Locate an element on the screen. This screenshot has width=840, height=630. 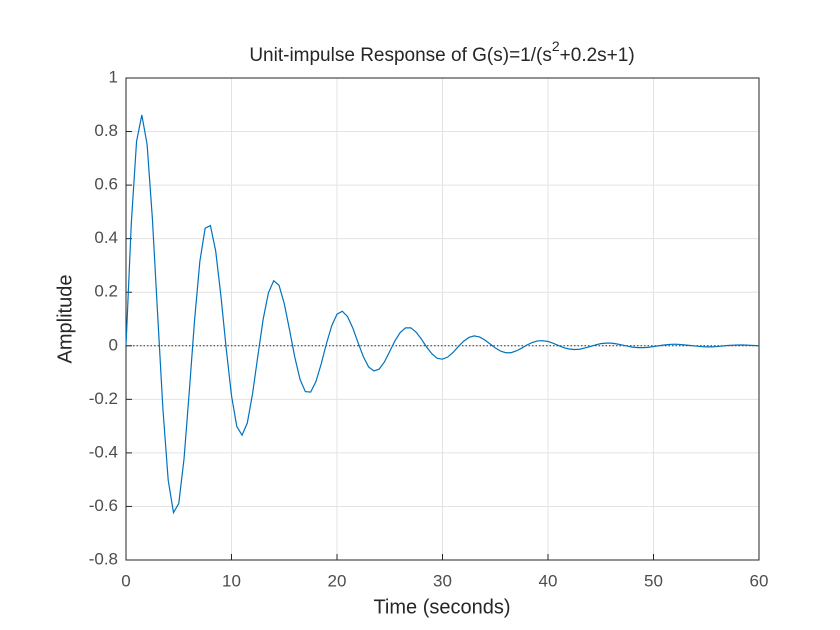
title-text: +0.2s+1) is located at coordinates (597, 55).